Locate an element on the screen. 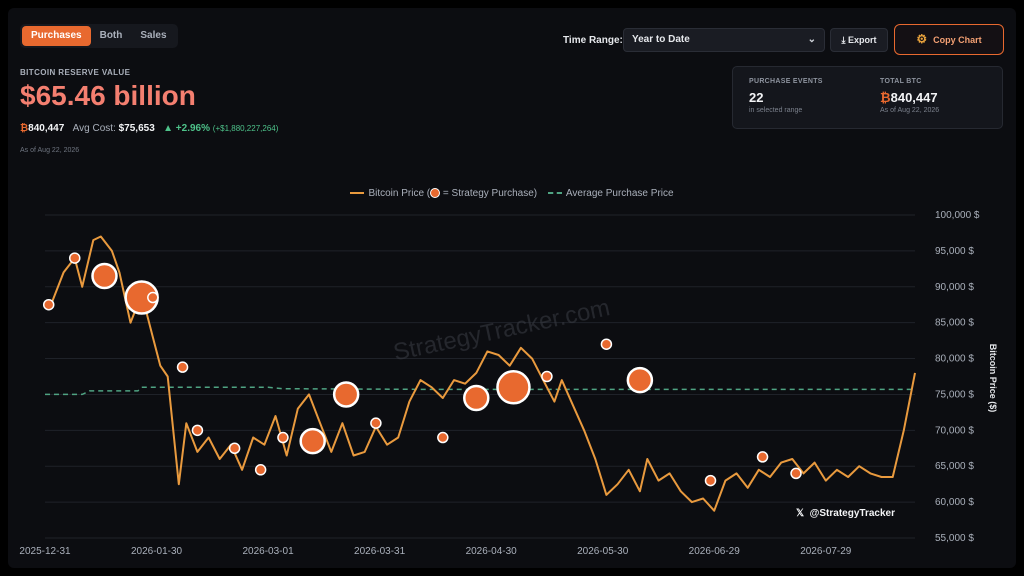 This screenshot has width=1024, height=576. change-percent: +2.96% is located at coordinates (192, 128).